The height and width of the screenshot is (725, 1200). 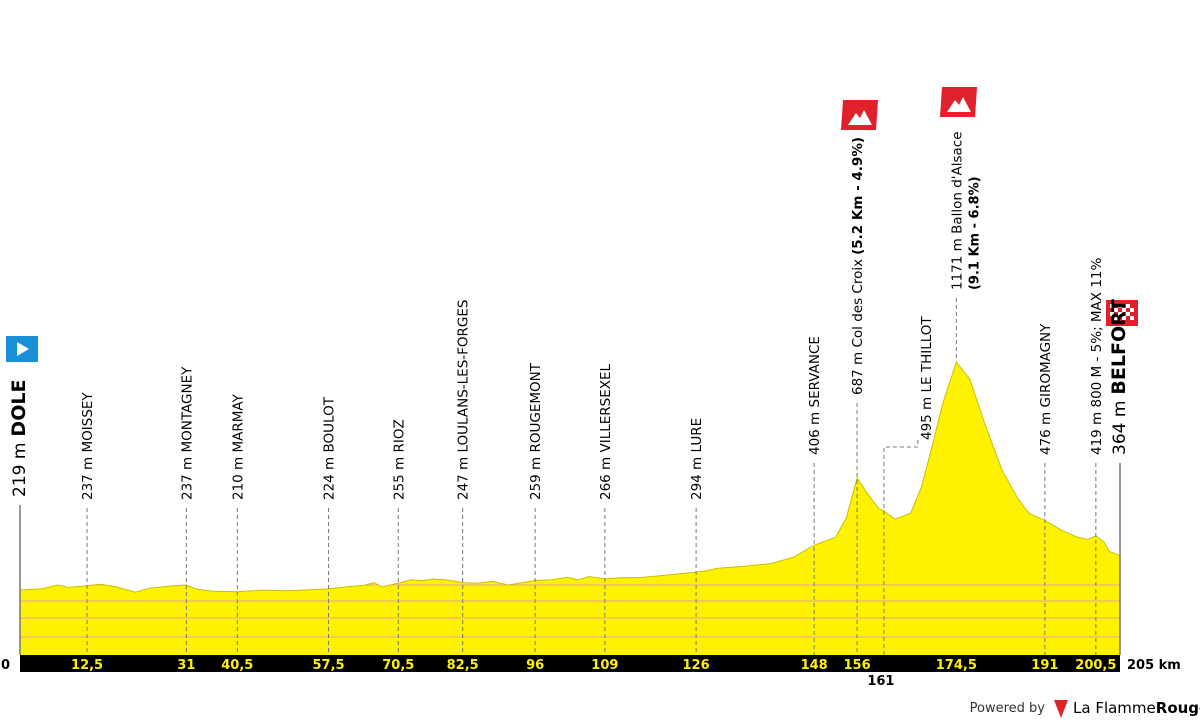 I want to click on waypoint: 237 m MOISSEY, so click(x=88, y=446).